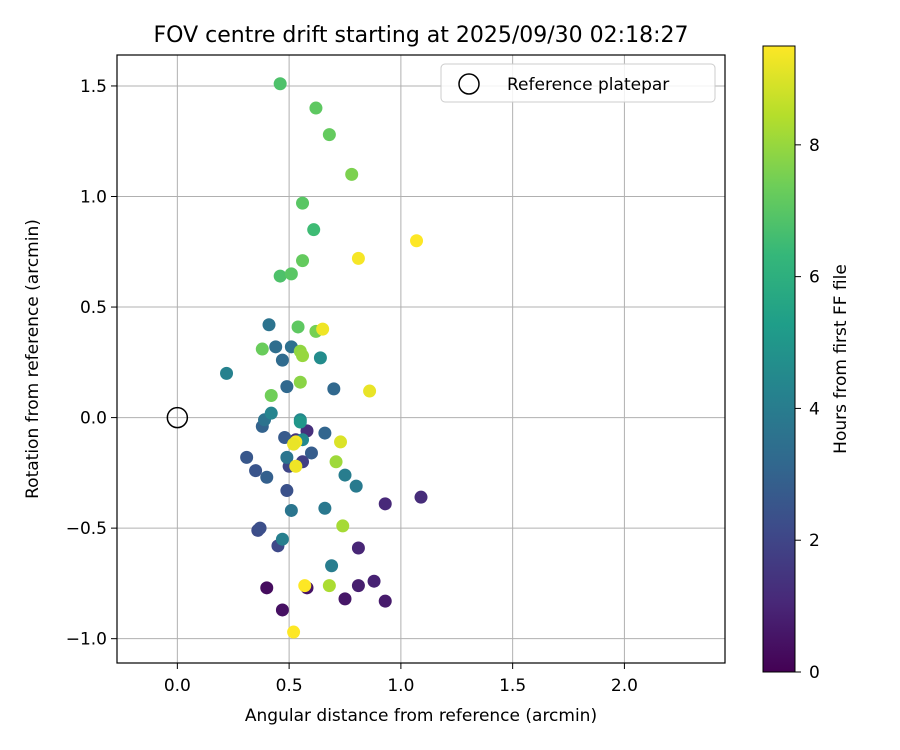 The width and height of the screenshot is (900, 750). Describe the element at coordinates (841, 359) in the screenshot. I see `colorbar-label: Hours from first FF file` at that location.